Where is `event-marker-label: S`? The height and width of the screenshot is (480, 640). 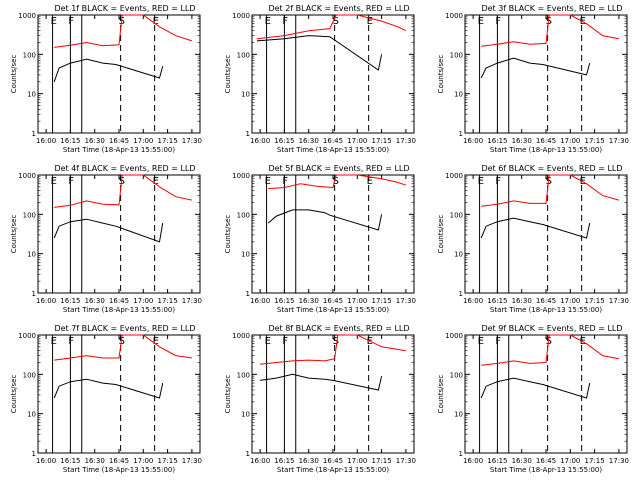 event-marker-label: S is located at coordinates (336, 341).